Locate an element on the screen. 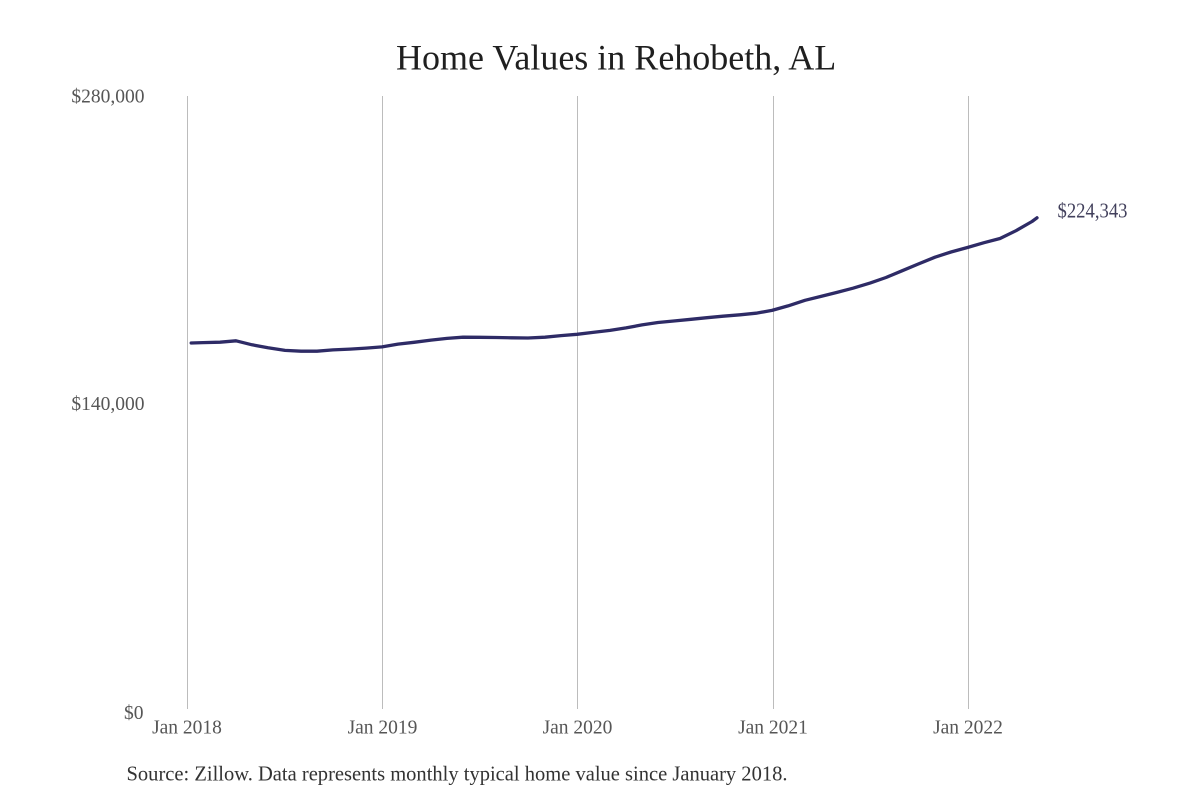 This screenshot has width=1200, height=800. svg-text: Jan 2021 is located at coordinates (773, 728).